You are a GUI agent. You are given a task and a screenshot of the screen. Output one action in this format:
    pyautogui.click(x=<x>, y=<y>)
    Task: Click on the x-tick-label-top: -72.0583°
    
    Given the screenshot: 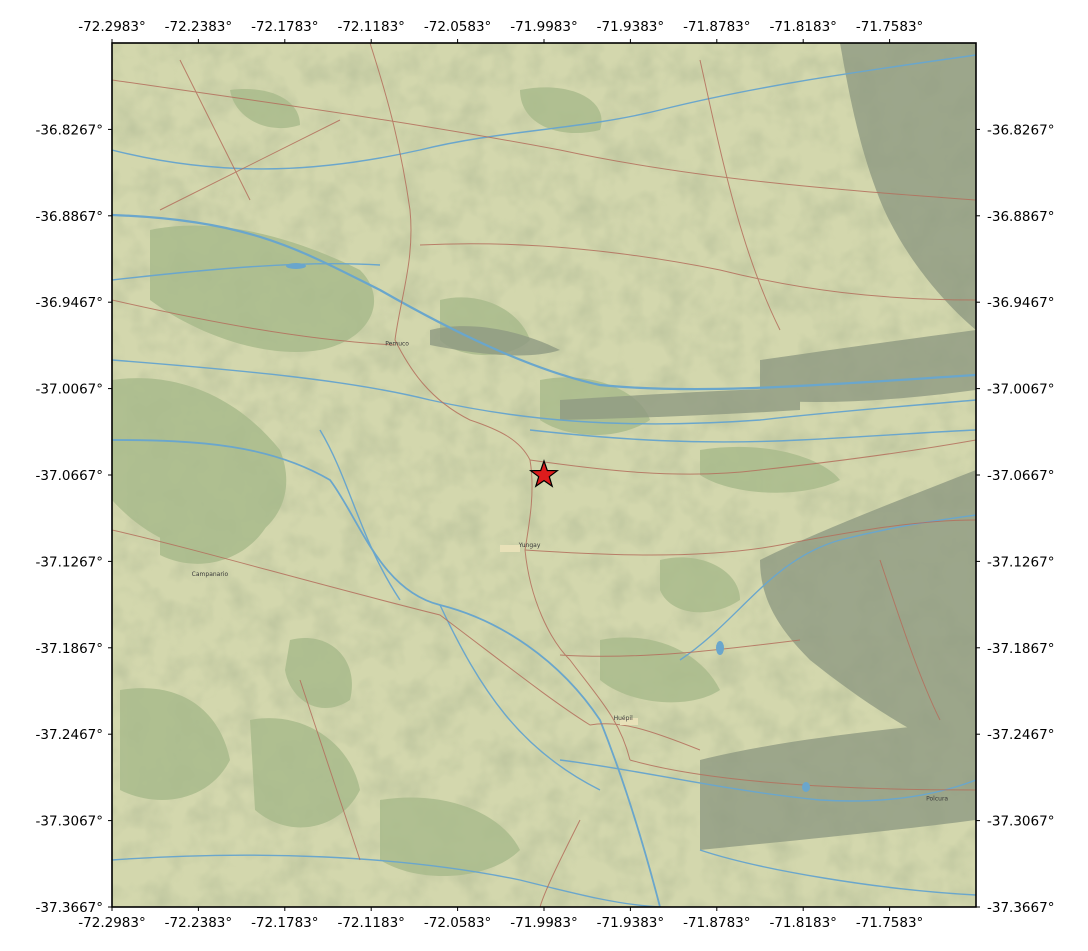 What is the action you would take?
    pyautogui.click(x=457, y=27)
    